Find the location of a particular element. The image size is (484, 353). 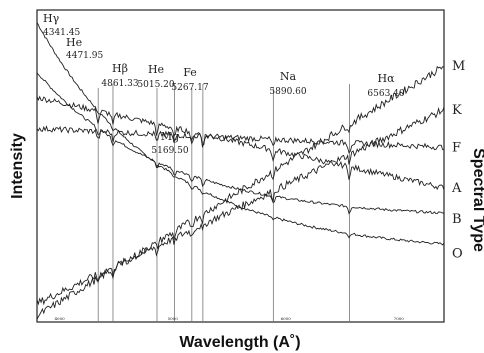

x-axis-label: Wavelength (A˚) is located at coordinates (239, 342).